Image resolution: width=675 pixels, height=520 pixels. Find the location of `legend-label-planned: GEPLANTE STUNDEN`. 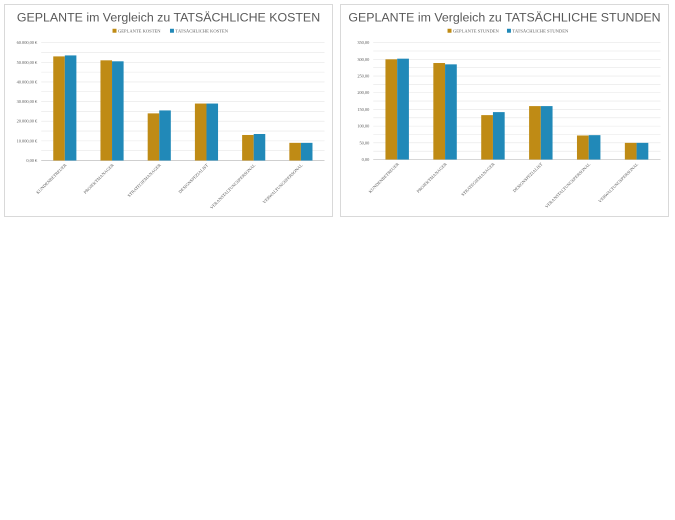

legend-label-planned: GEPLANTE STUNDEN is located at coordinates (476, 30).